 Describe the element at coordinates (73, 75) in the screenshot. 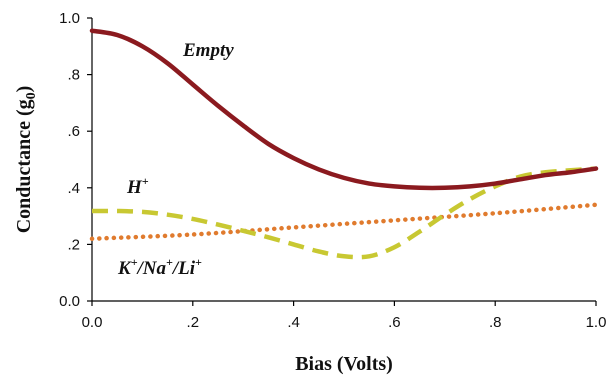

I see `y-tick-label: .8` at that location.